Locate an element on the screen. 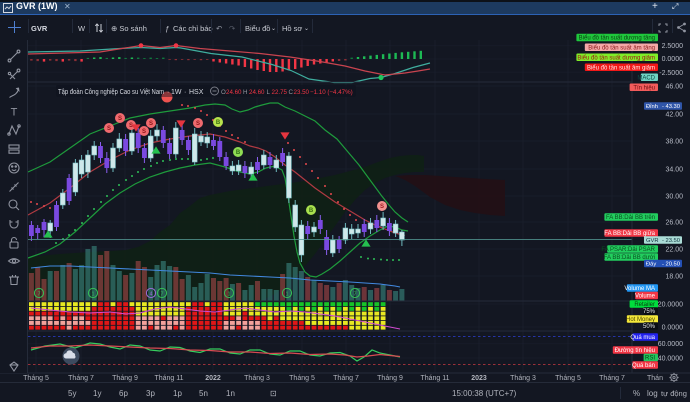  svg-text: 2022 is located at coordinates (213, 378).